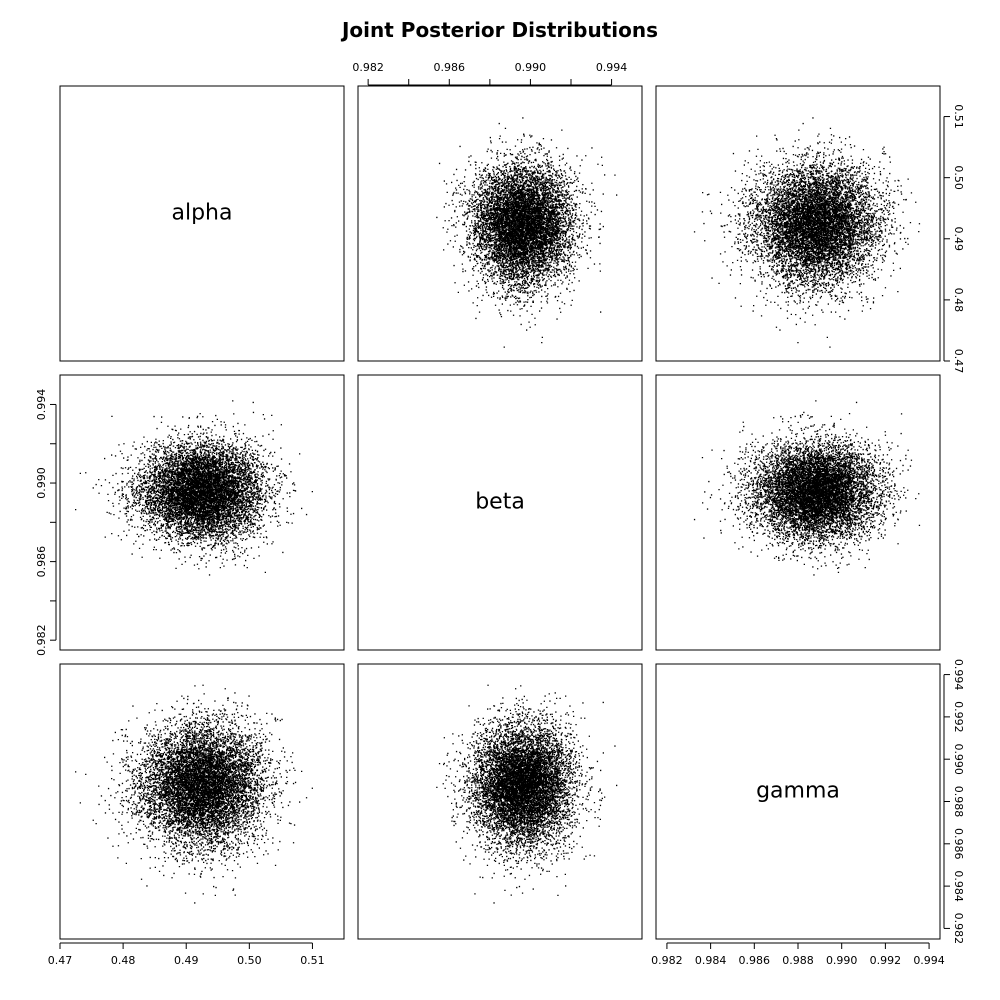 Image resolution: width=1000 pixels, height=1000 pixels. I want to click on axis-bottom-gamma: 0.982 0.984 0.986 0.988 0.990 0.992 0.994, so click(798, 954).